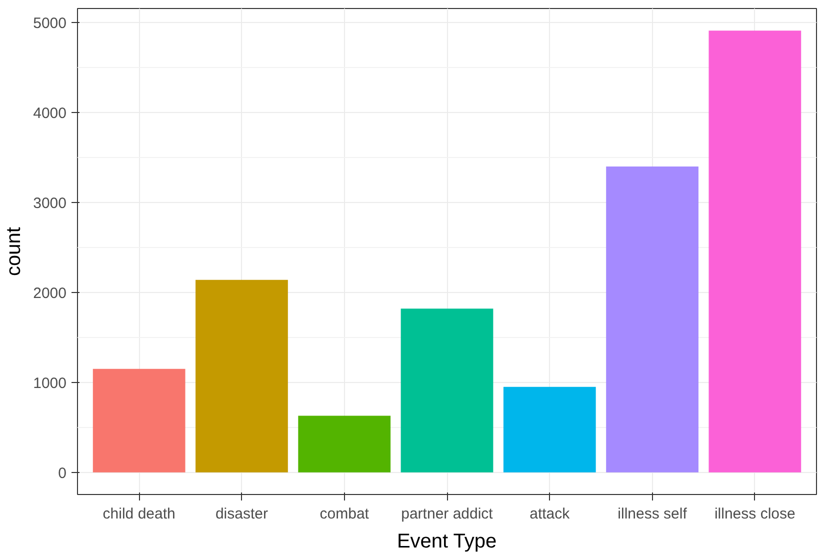  I want to click on y-tick-label: 5000, so click(50, 23).